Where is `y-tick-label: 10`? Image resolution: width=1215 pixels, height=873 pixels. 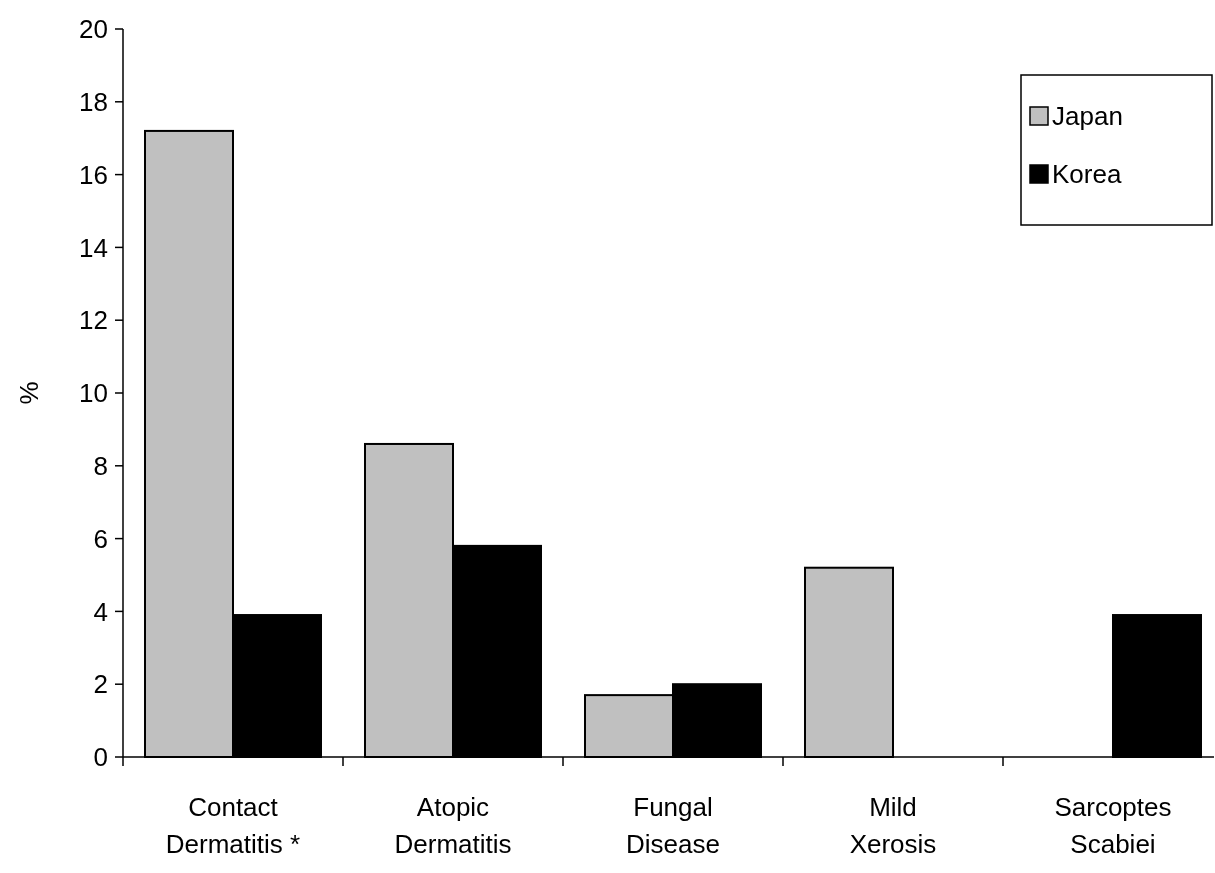
y-tick-label: 10 is located at coordinates (93, 393).